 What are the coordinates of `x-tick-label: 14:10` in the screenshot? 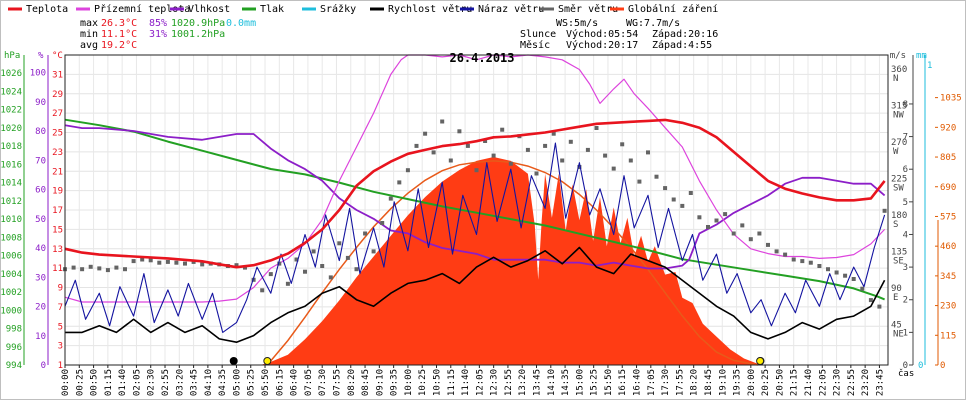 It's located at (552, 382).